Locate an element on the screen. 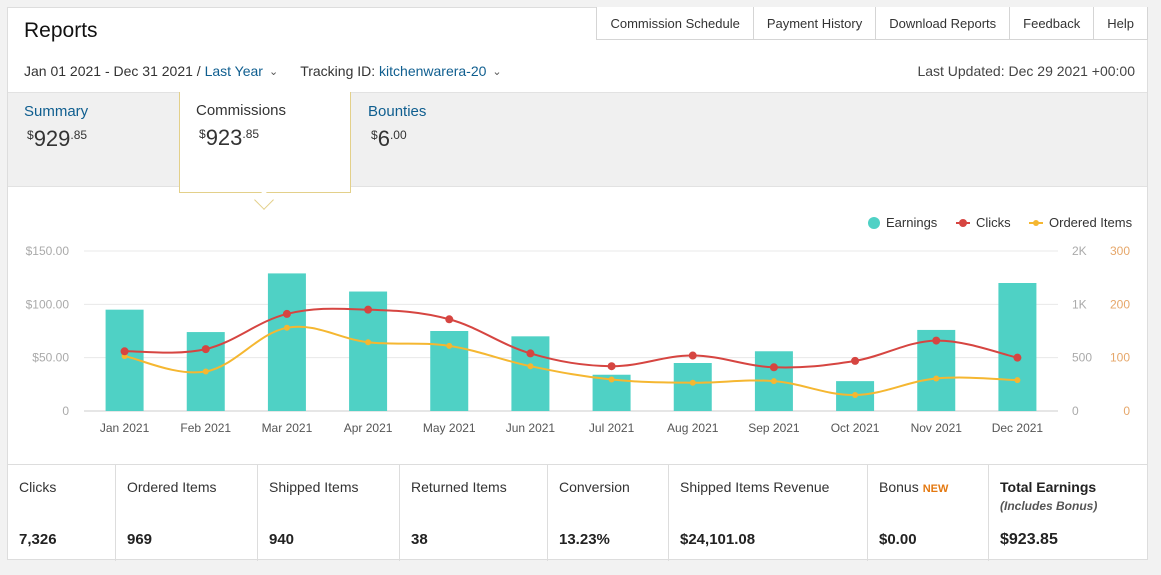 The height and width of the screenshot is (575, 1161). stat-label: Returned Items is located at coordinates (459, 487).